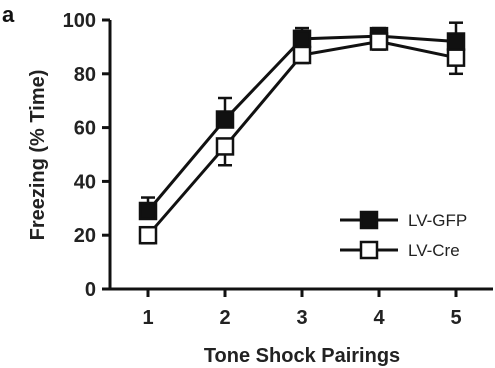 Image resolution: width=495 pixels, height=368 pixels. Describe the element at coordinates (403, 235) in the screenshot. I see `legend: LV-GFP LV-Cre` at that location.